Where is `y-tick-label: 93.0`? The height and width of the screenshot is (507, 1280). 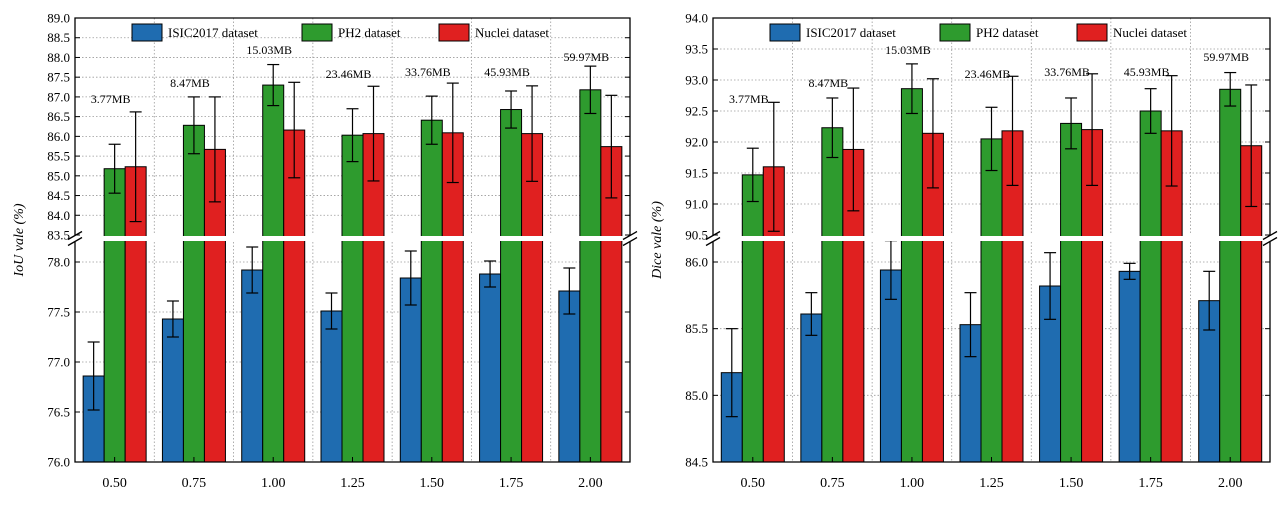 y-tick-label: 93.0 is located at coordinates (696, 80).